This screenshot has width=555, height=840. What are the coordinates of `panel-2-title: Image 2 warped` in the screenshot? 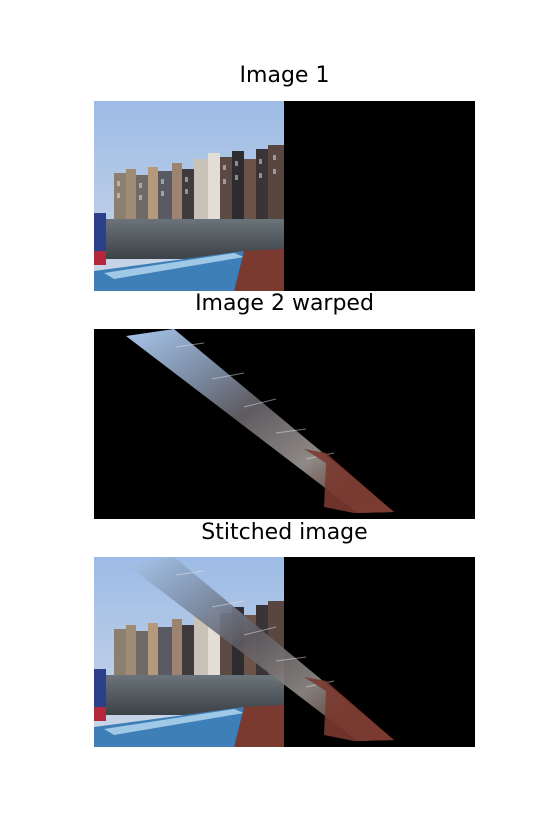 It's located at (284, 303).